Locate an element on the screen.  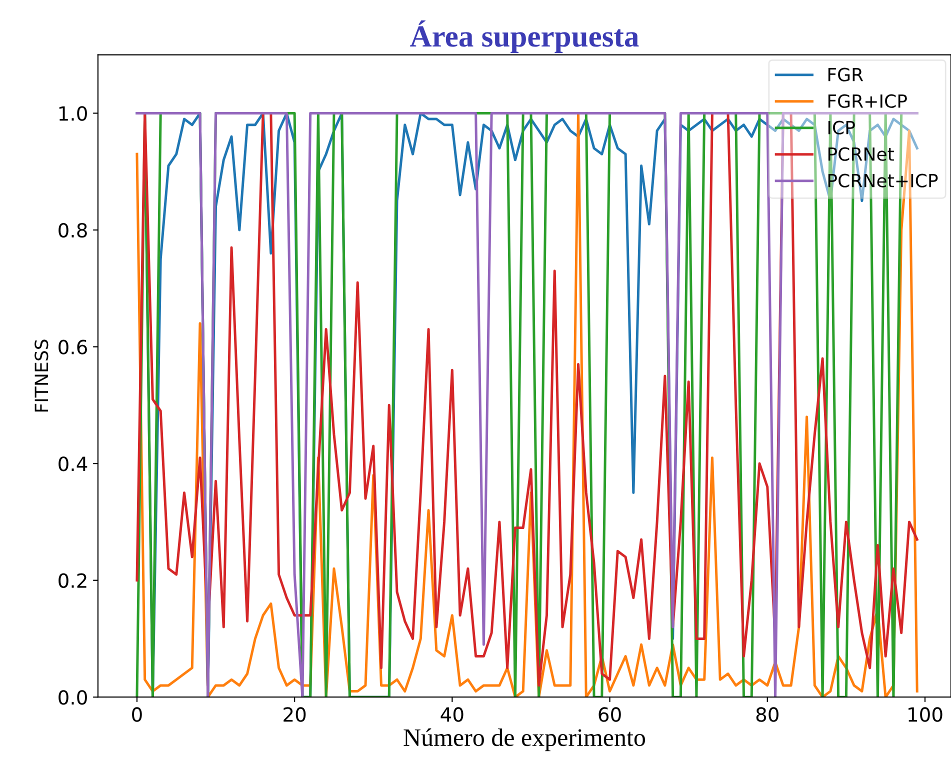
y-axis-title: FITNESS is located at coordinates (41, 376).